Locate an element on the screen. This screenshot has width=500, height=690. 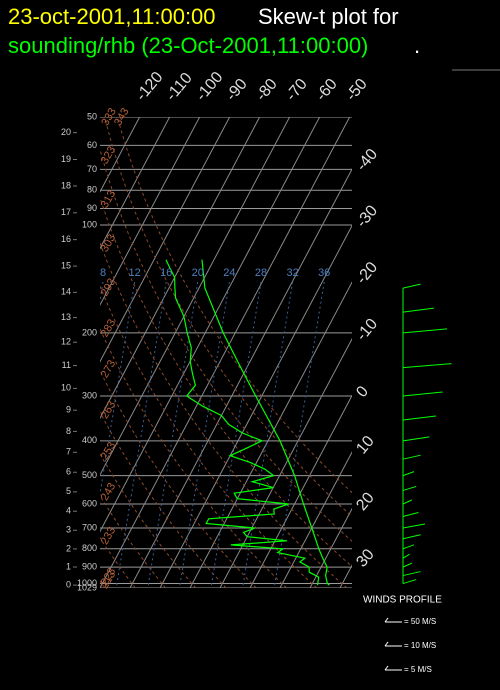
isotherm-label: 30 is located at coordinates (365, 558).